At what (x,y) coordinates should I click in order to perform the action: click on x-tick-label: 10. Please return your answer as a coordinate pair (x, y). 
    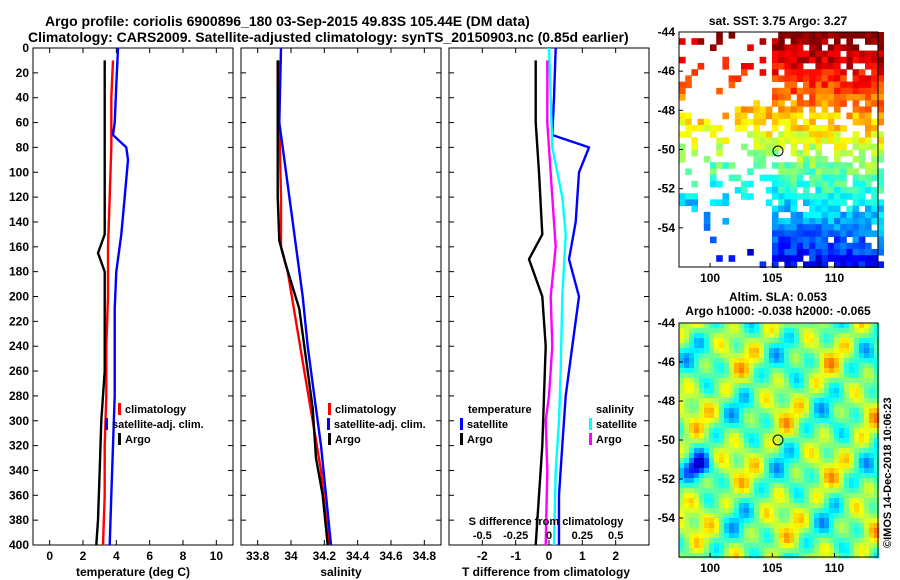
    Looking at the image, I should click on (217, 556).